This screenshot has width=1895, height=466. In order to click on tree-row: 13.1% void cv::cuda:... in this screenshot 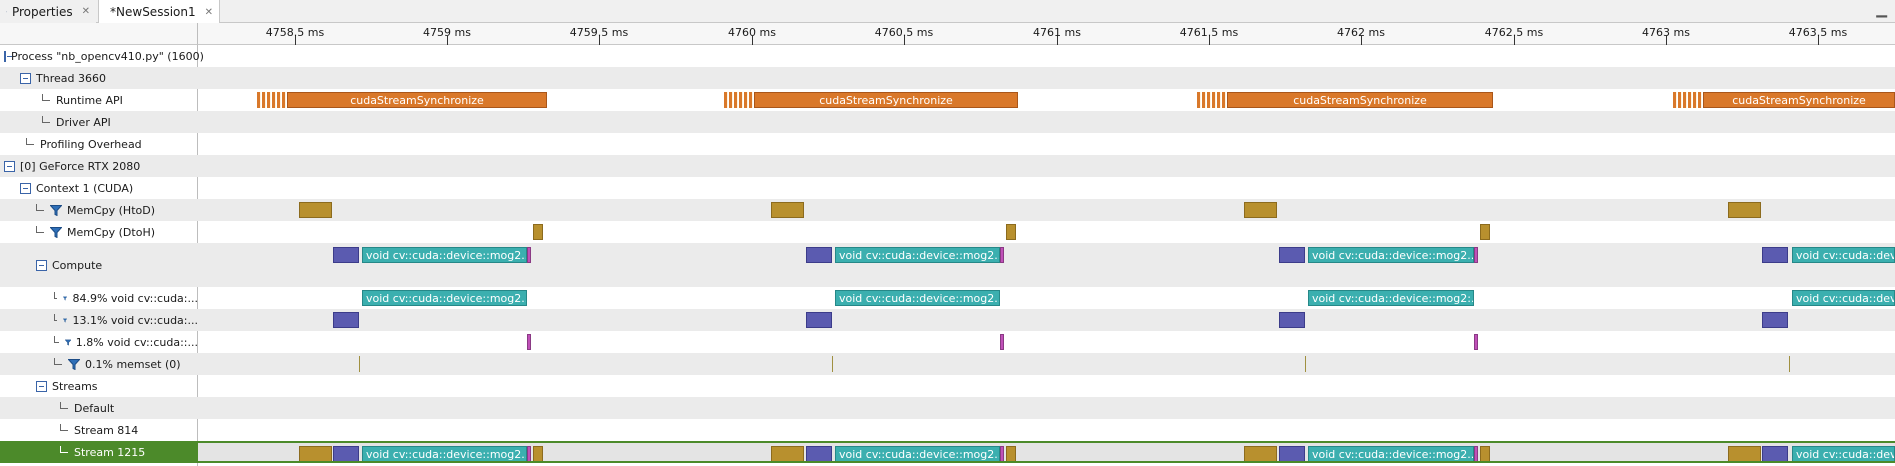, I will do `click(99, 320)`.